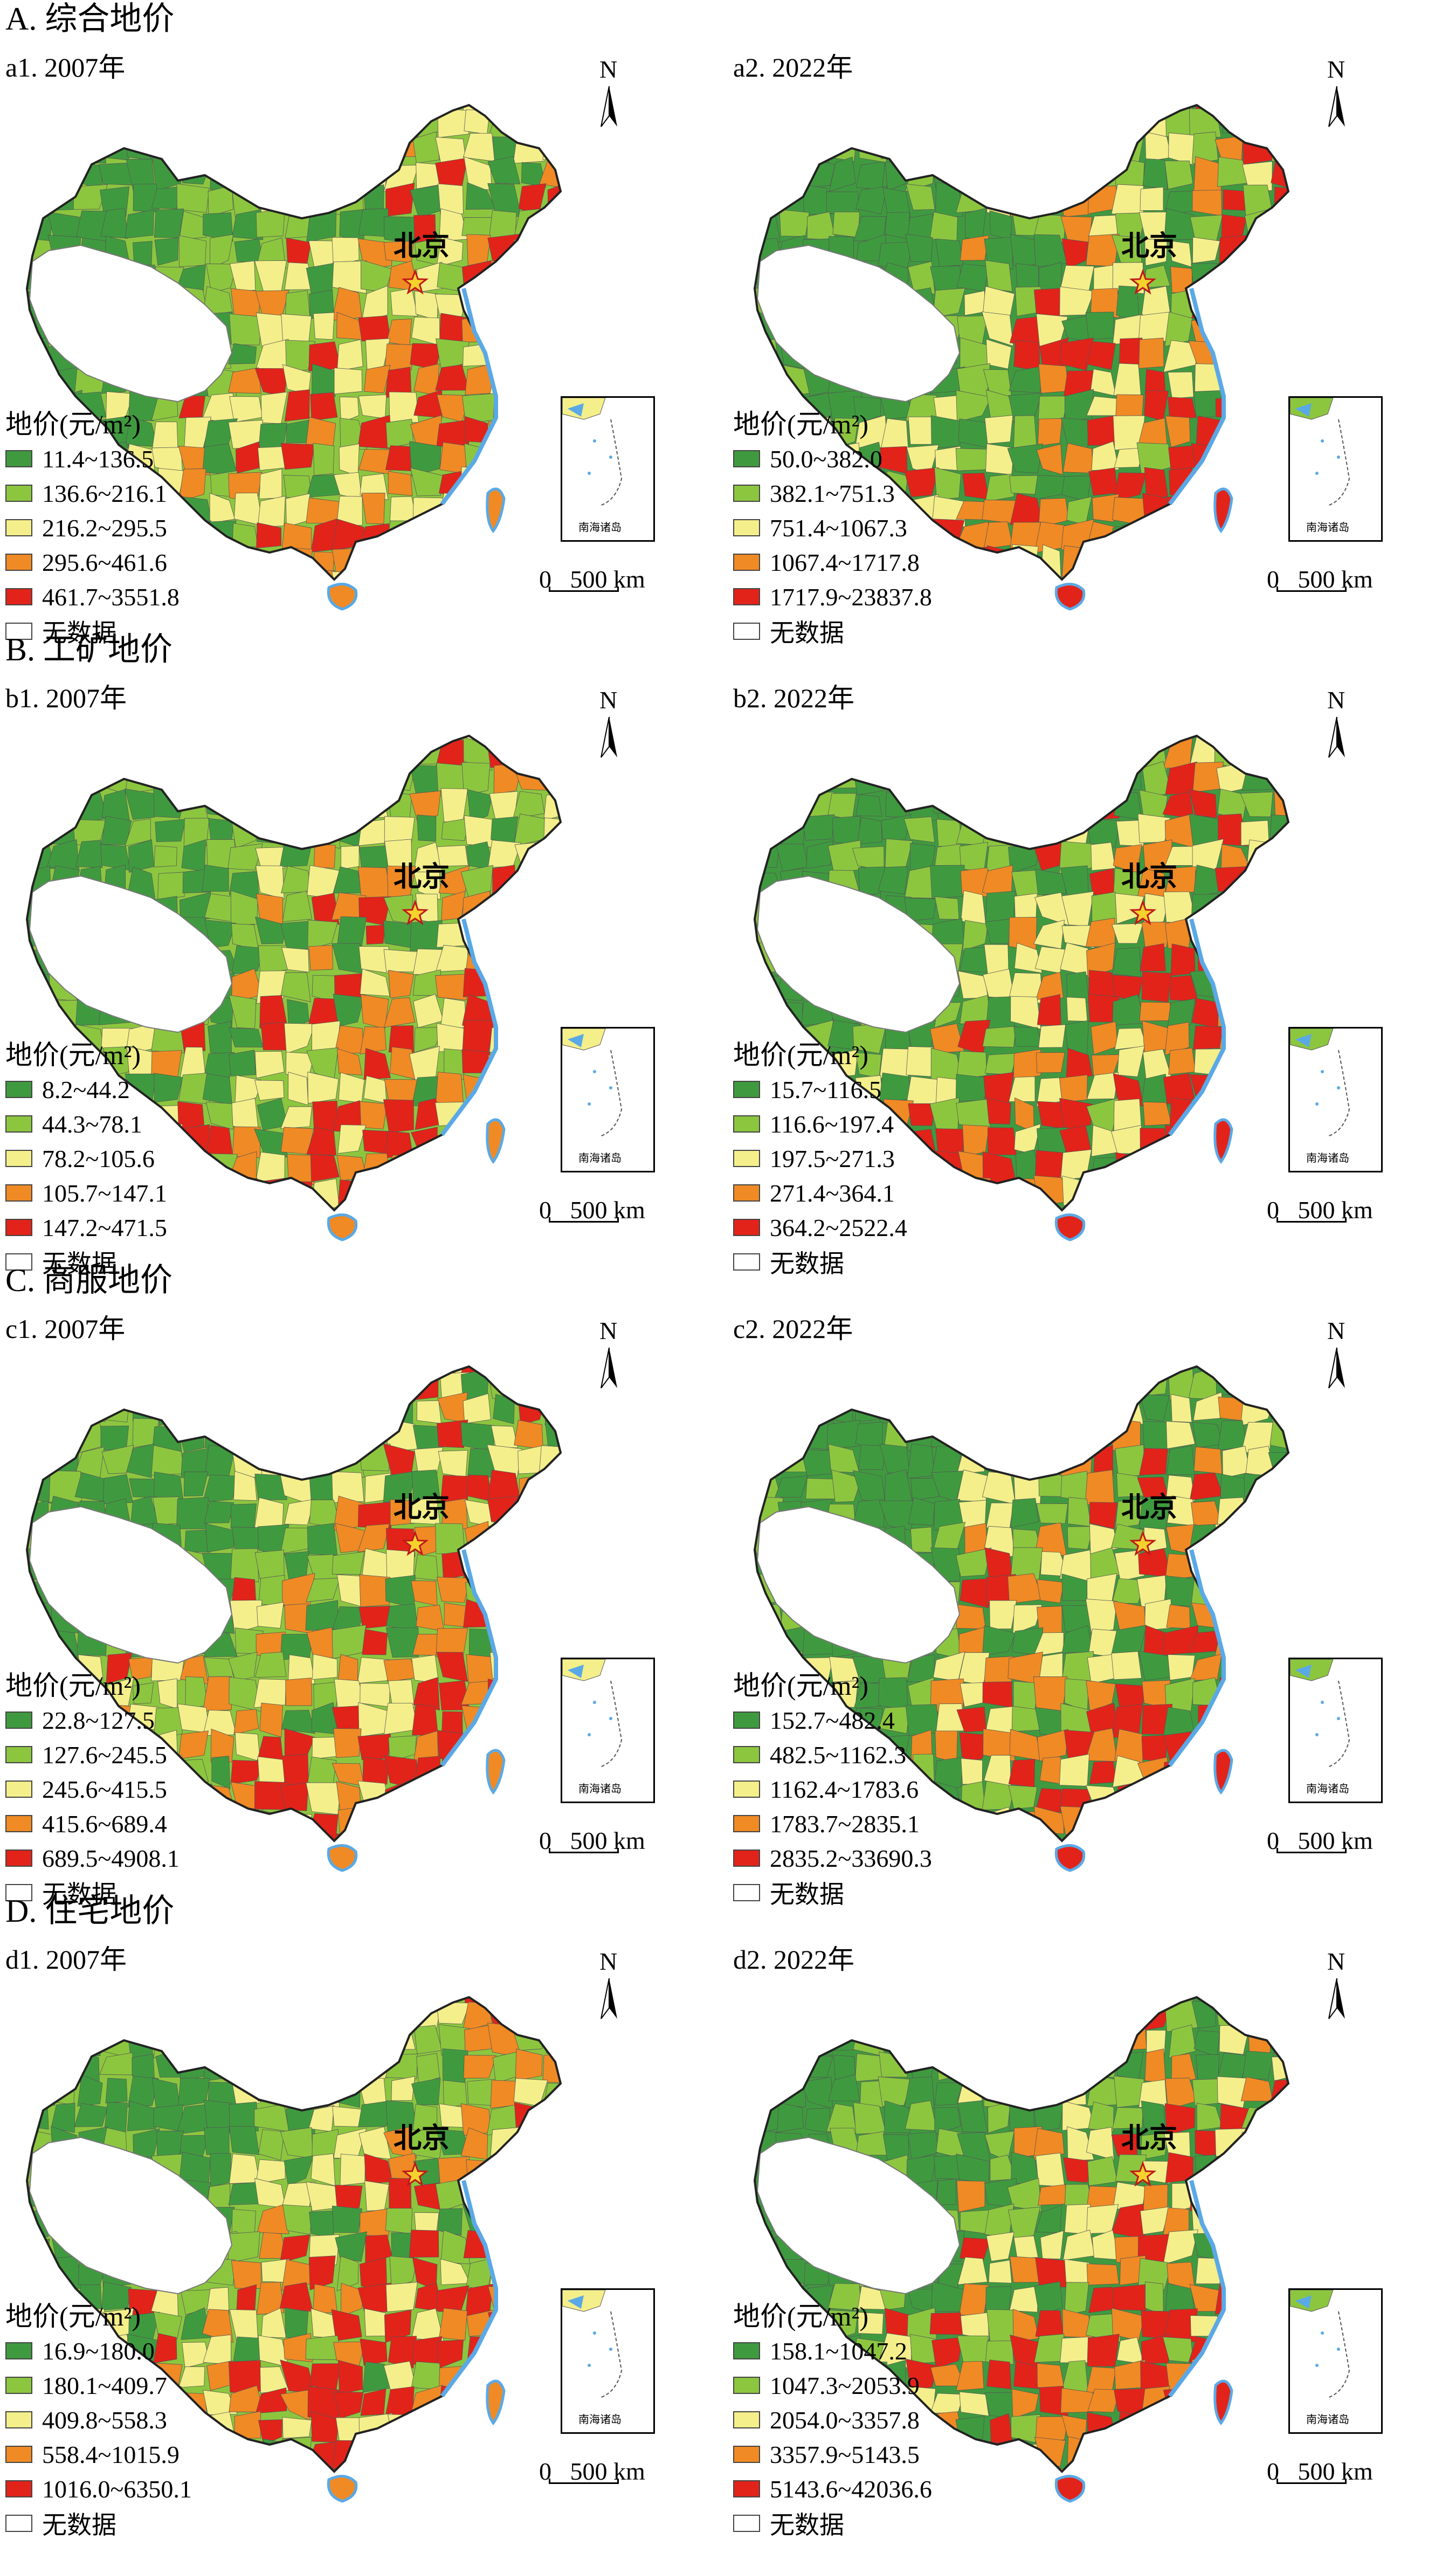 The height and width of the screenshot is (2574, 1456). What do you see at coordinates (838, 528) in the screenshot?
I see `legend-range: 751.4~1067.3` at bounding box center [838, 528].